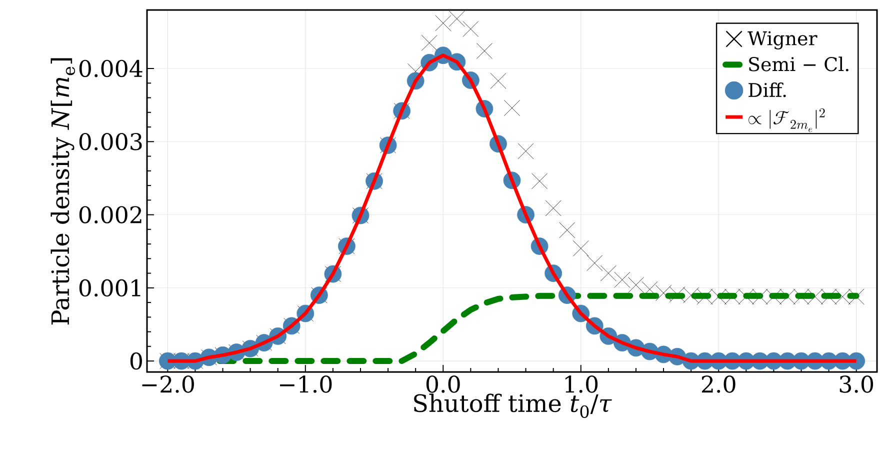  I want to click on legend-label: Semi − Cl., so click(798, 64).